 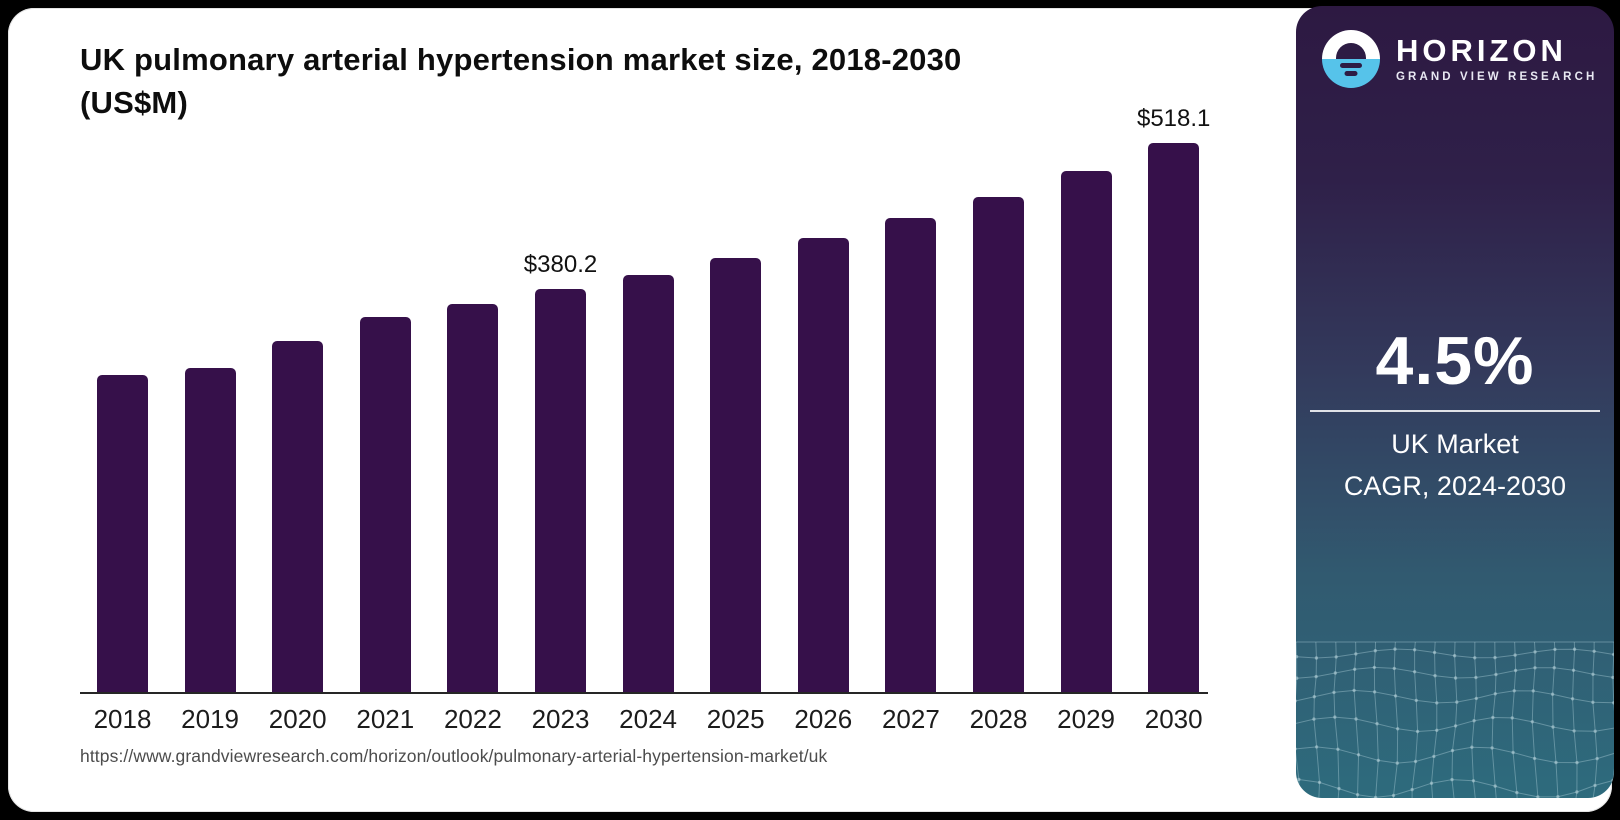 What do you see at coordinates (560, 265) in the screenshot?
I see `bar-value-label-2023: $380.2` at bounding box center [560, 265].